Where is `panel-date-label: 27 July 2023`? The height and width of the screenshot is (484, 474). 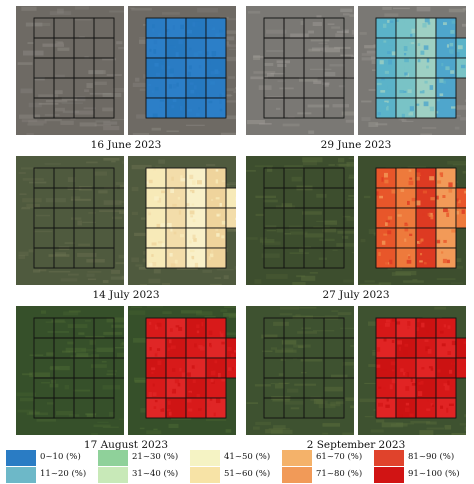 panel-date-label: 27 July 2023 is located at coordinates (356, 295).